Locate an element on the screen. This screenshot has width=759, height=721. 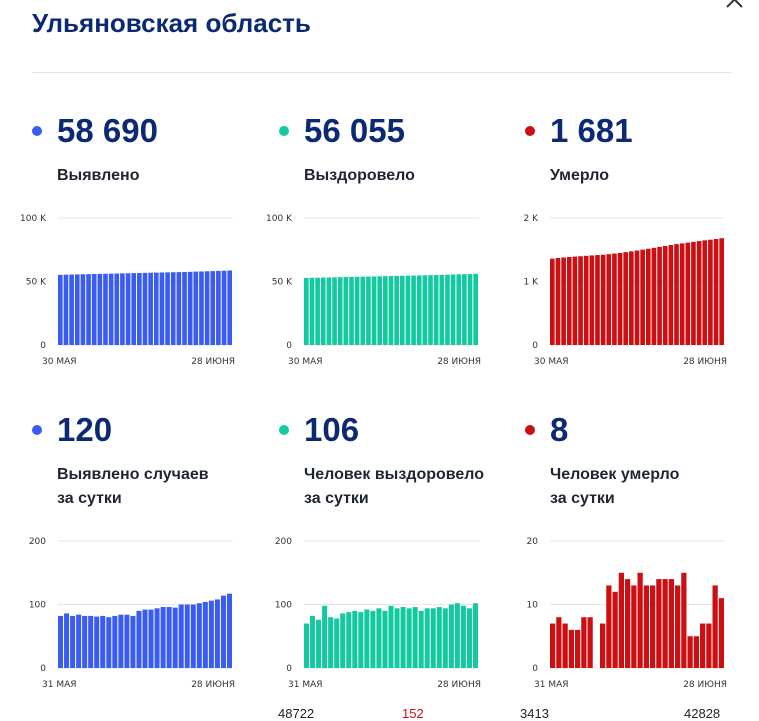
stat-label-line1: Выявлено is located at coordinates (98, 175).